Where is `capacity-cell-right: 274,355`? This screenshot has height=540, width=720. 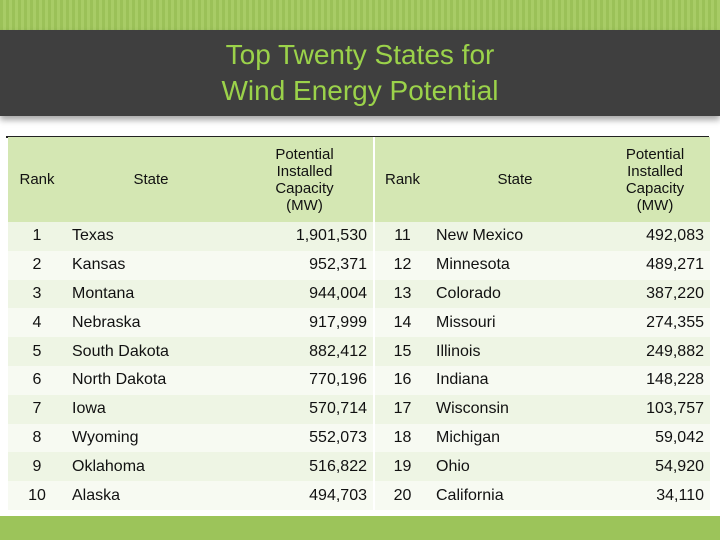
capacity-cell-right: 274,355 is located at coordinates (675, 322).